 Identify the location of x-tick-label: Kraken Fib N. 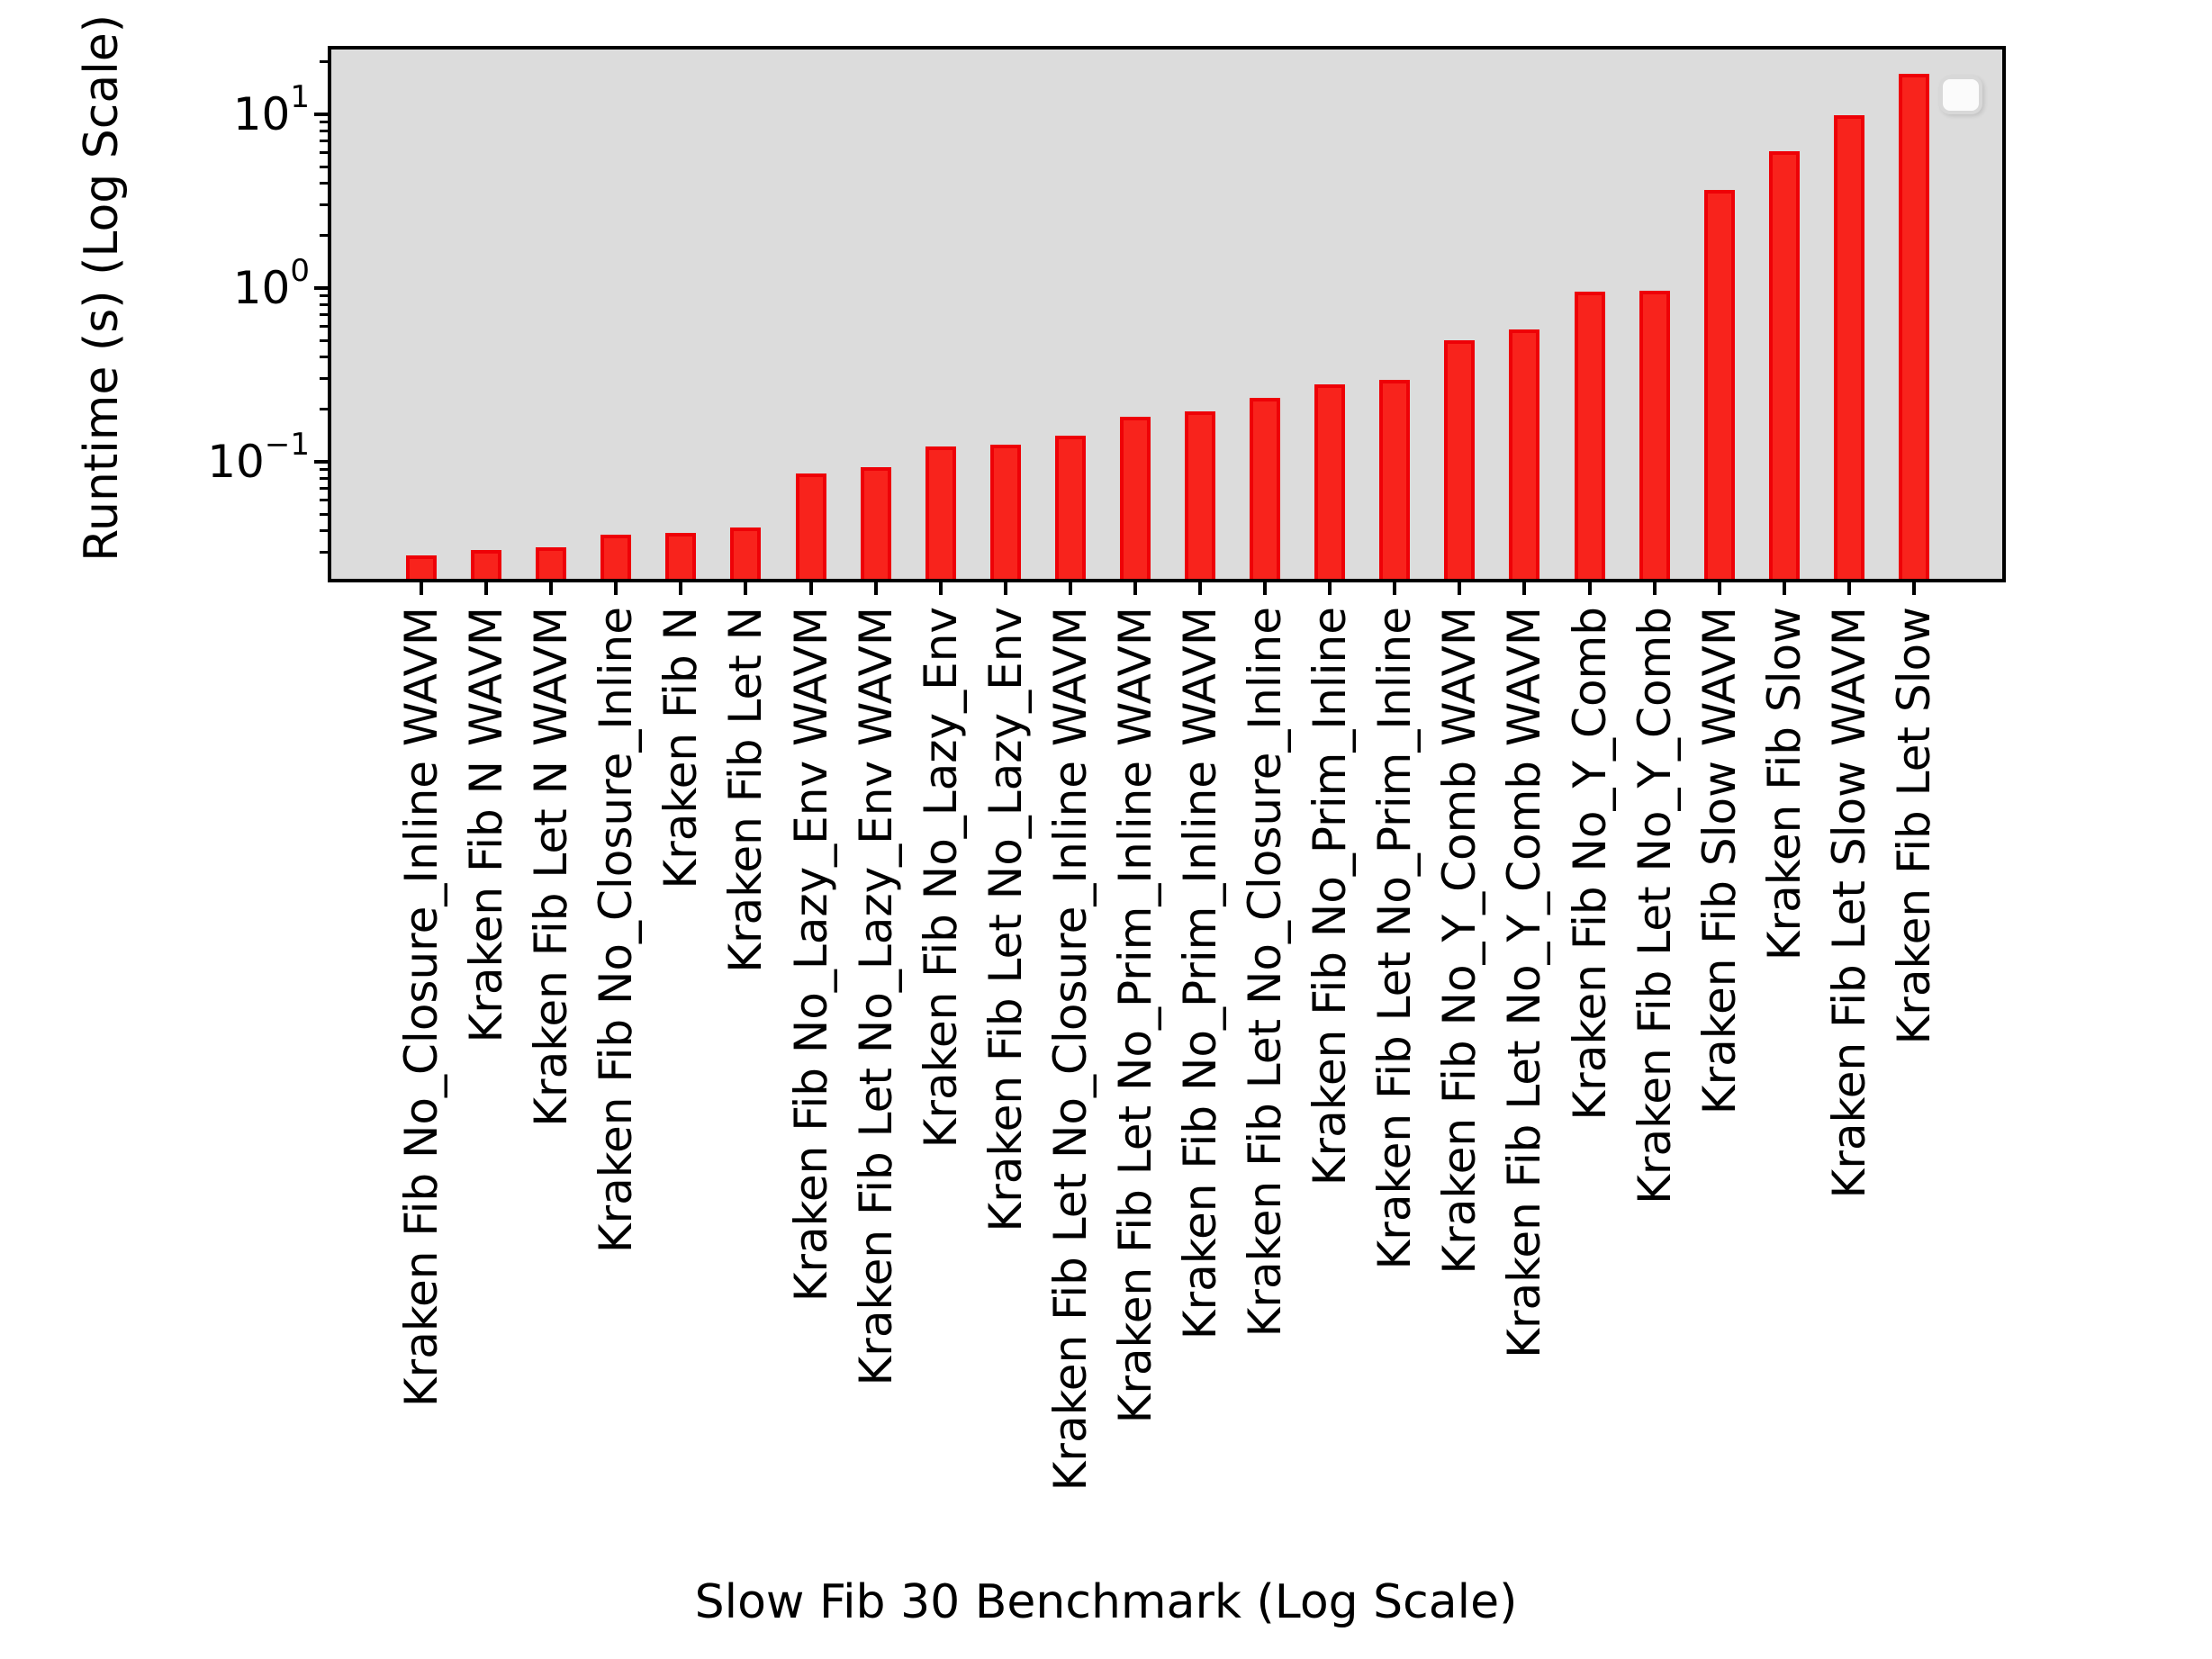
(681, 748).